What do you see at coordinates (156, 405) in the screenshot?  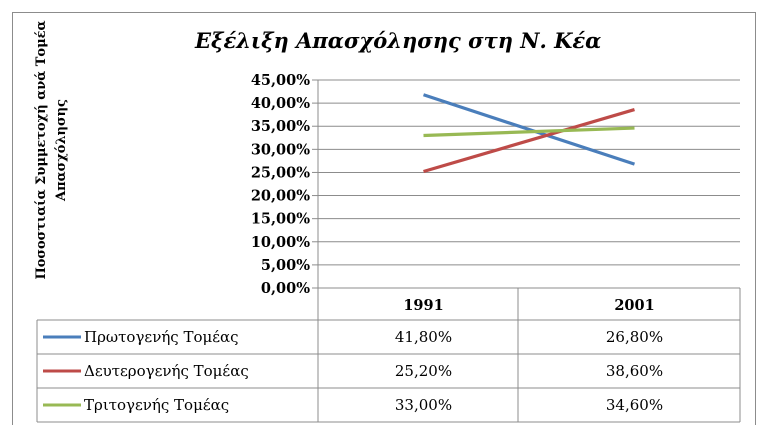 I see `legend-label: Τριτογενής Τομέας` at bounding box center [156, 405].